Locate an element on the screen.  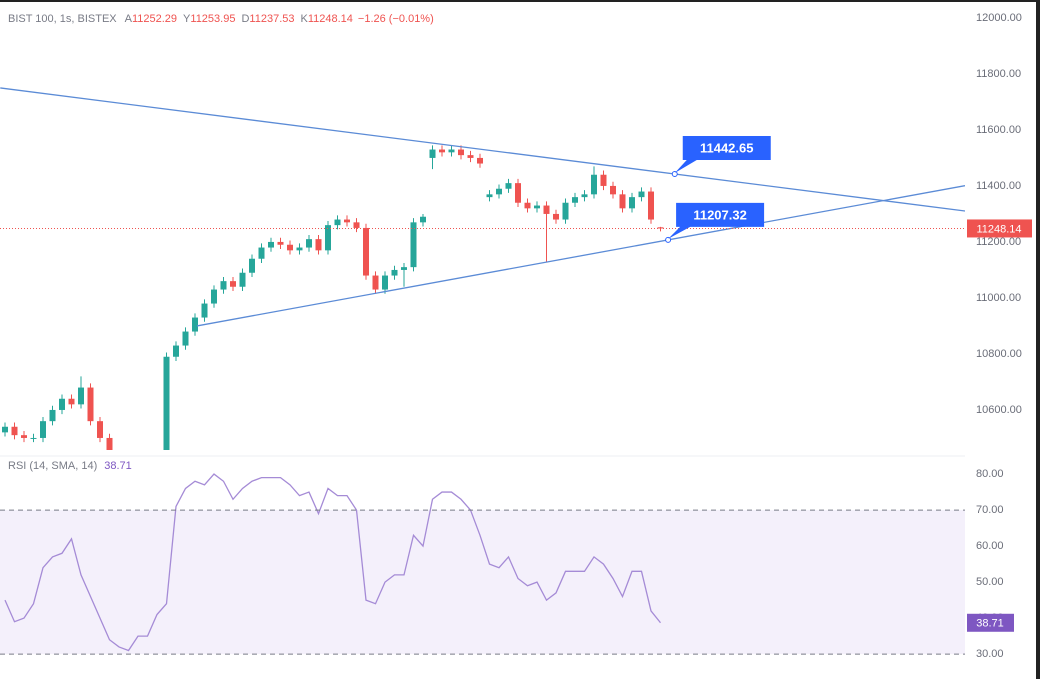
y-tick-label: 10800.00 is located at coordinates (999, 354).